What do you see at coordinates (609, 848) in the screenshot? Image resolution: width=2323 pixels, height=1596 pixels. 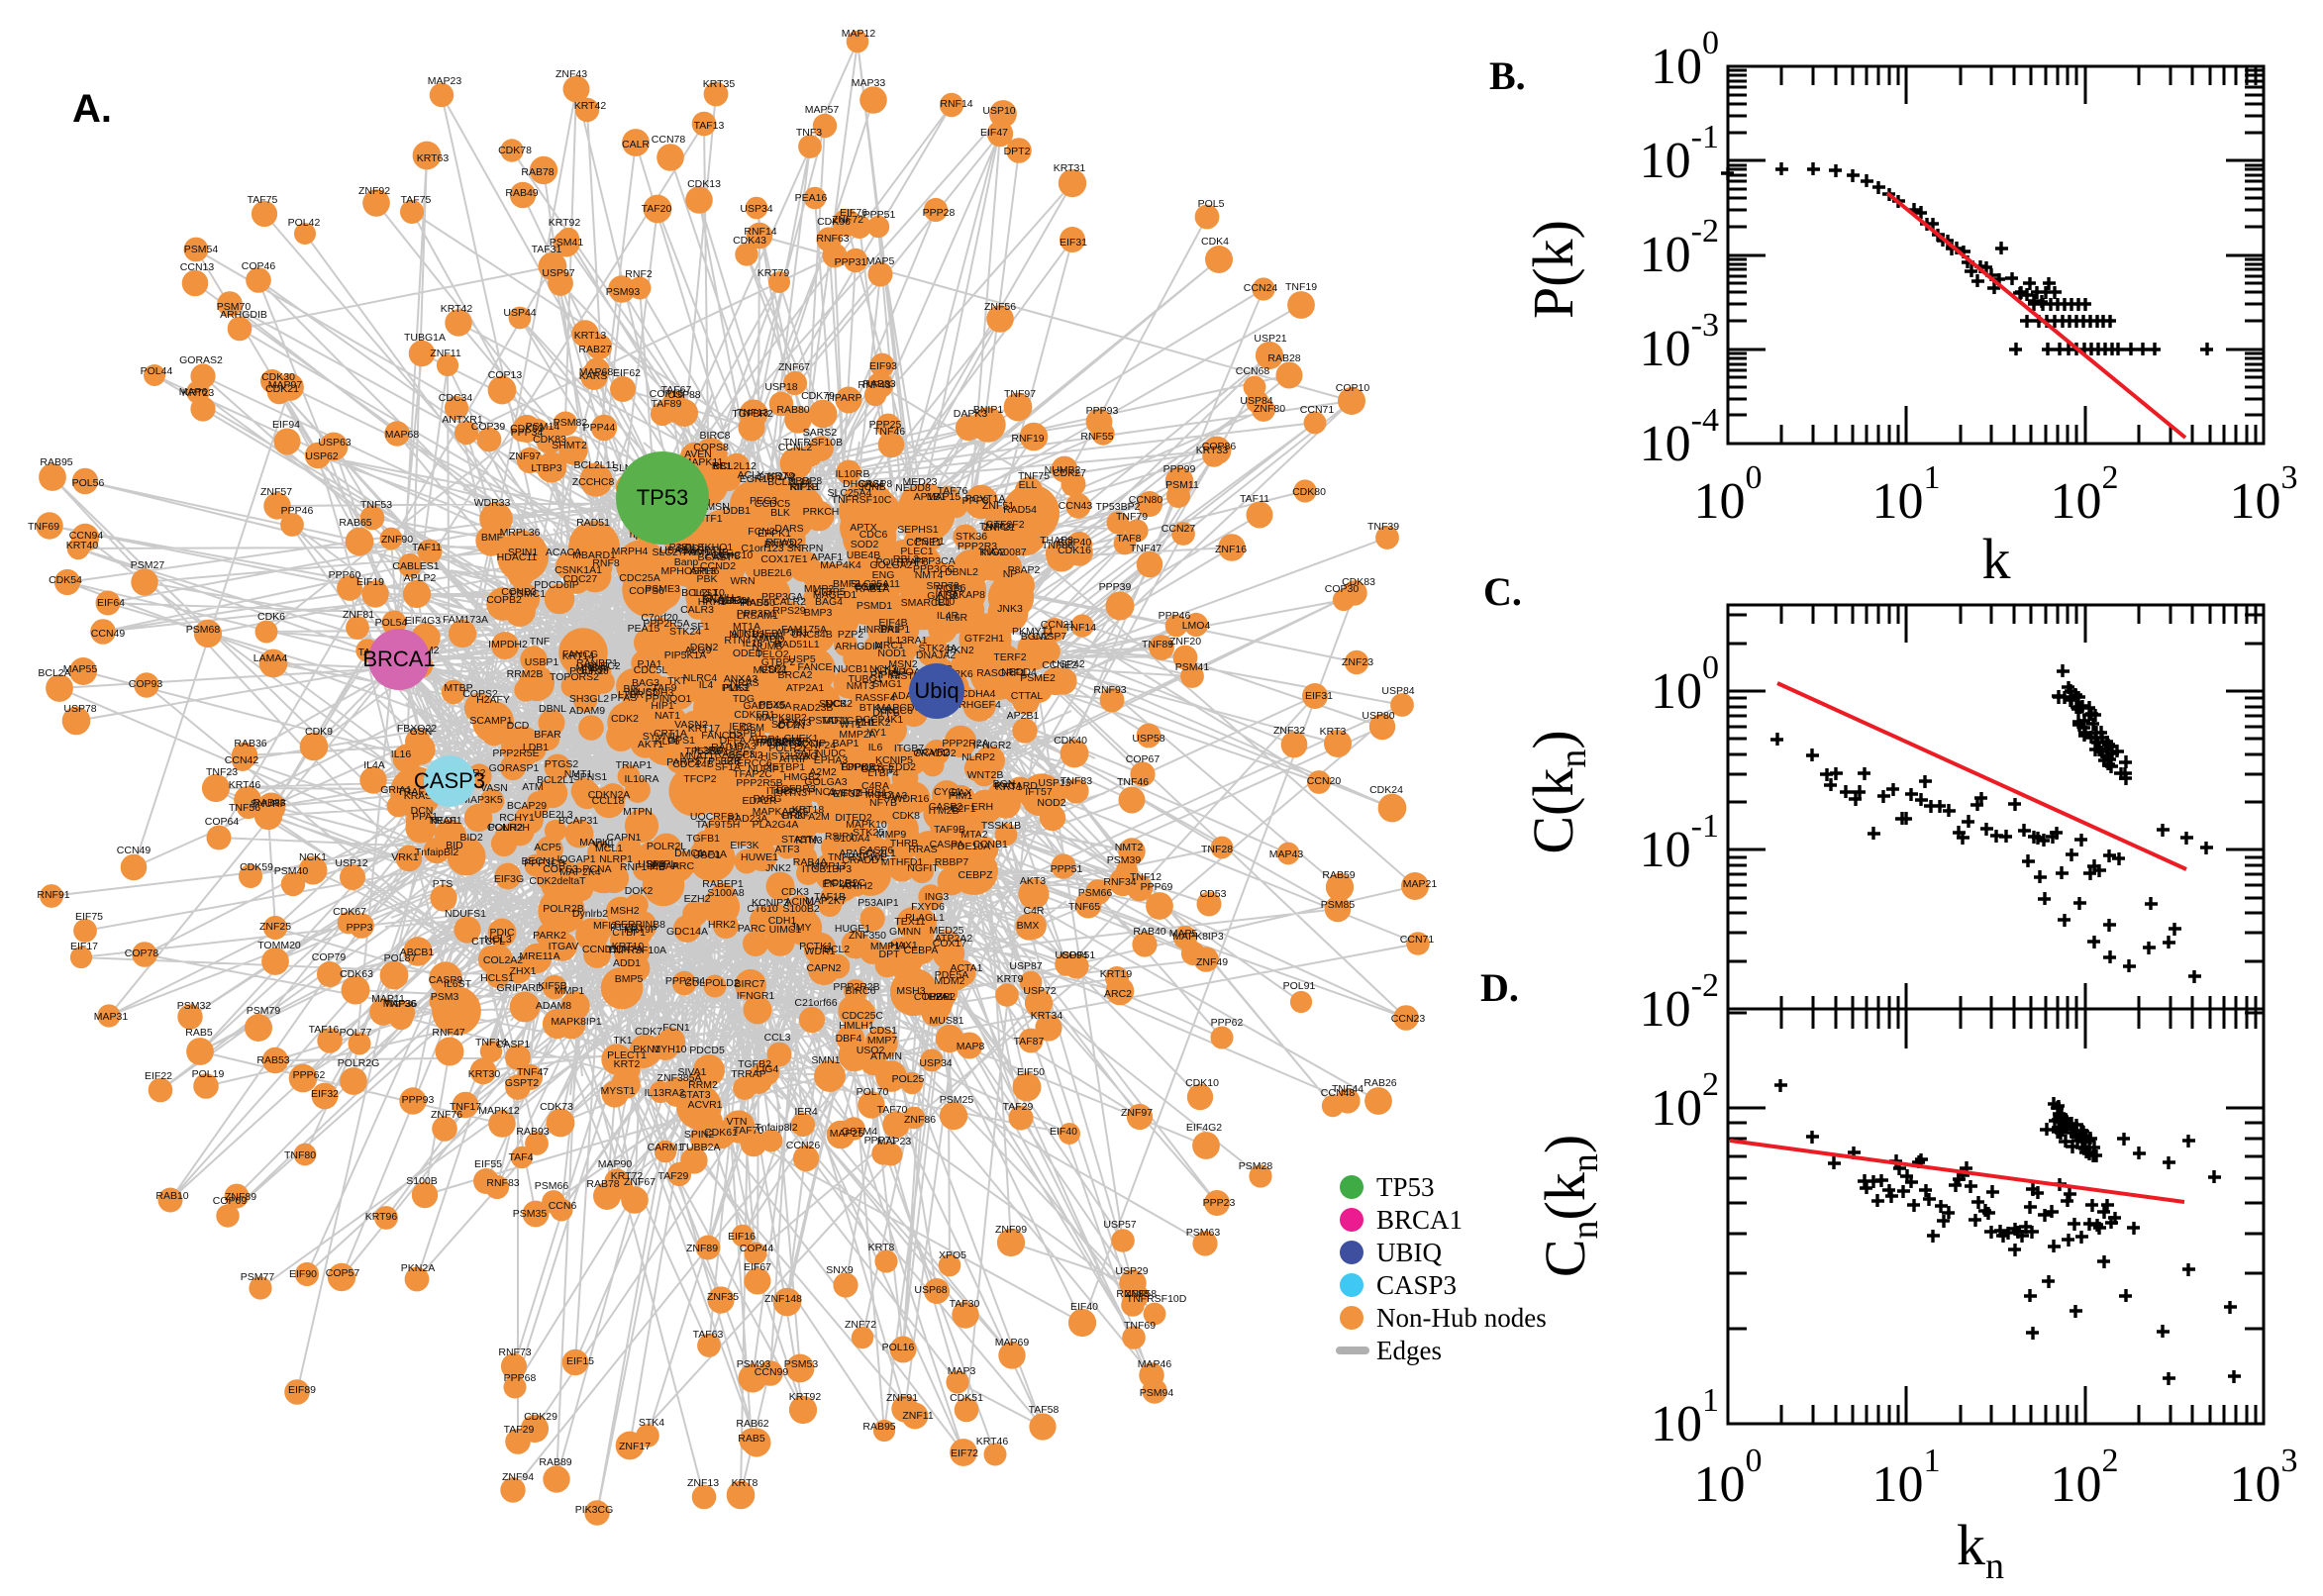 I see `svg-text: MCL1` at bounding box center [609, 848].